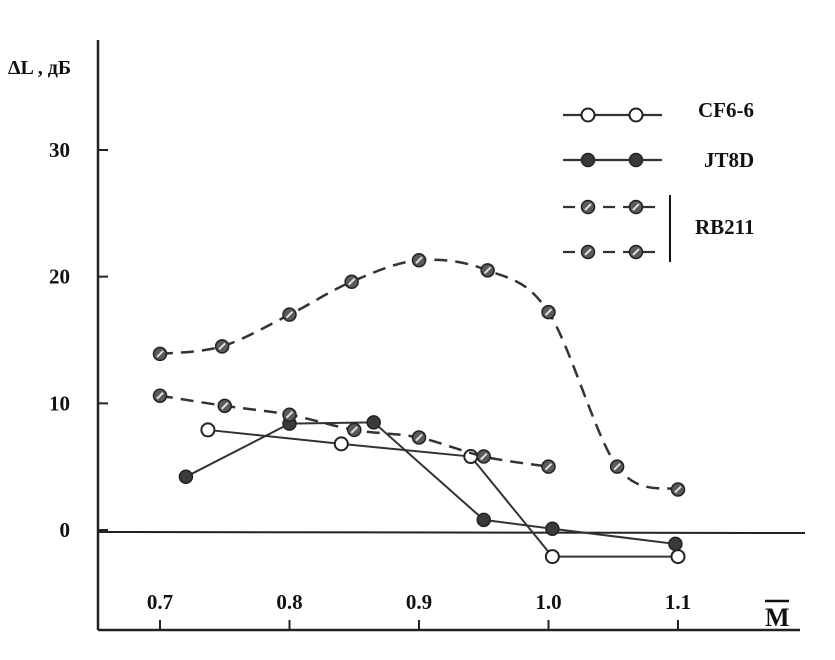 The image size is (835, 660). I want to click on legend-label-jt8d: JT8D, so click(729, 160).